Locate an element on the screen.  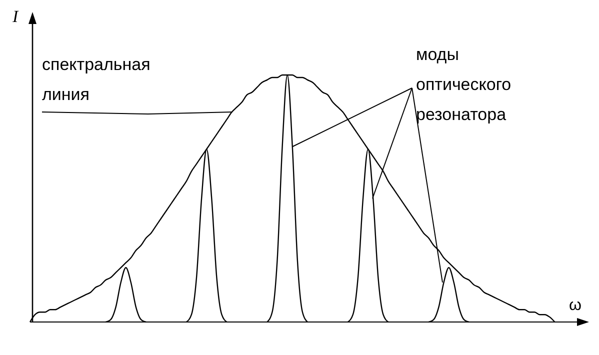
x-axis-title: ω is located at coordinates (575, 305).